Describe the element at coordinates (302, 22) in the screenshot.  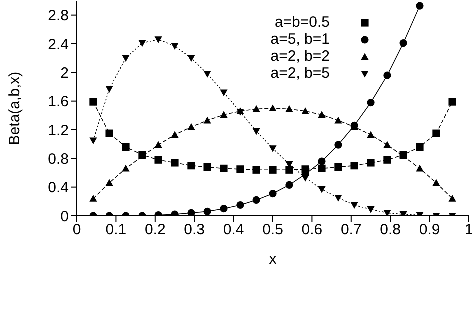
I see `legend-label: a=b=0.5` at that location.